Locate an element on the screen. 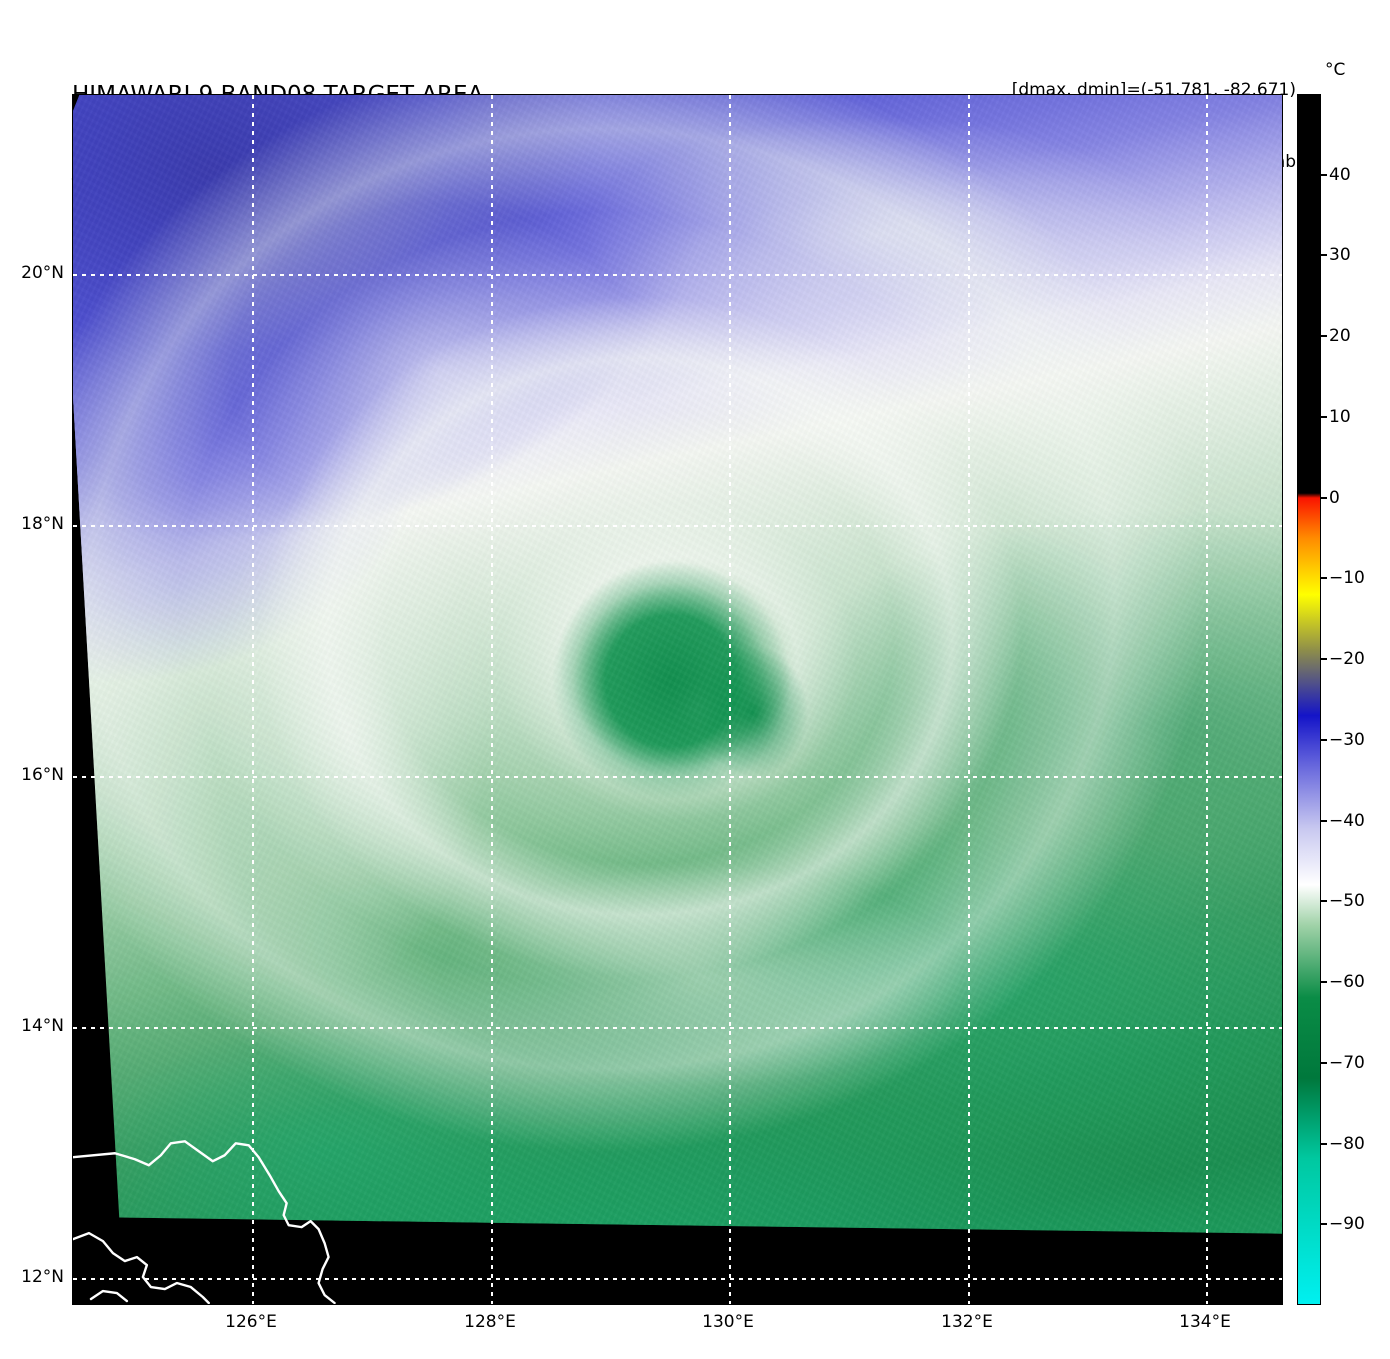 This screenshot has height=1359, width=1390. colorbar-tick-label-10: 10 is located at coordinates (1340, 416).